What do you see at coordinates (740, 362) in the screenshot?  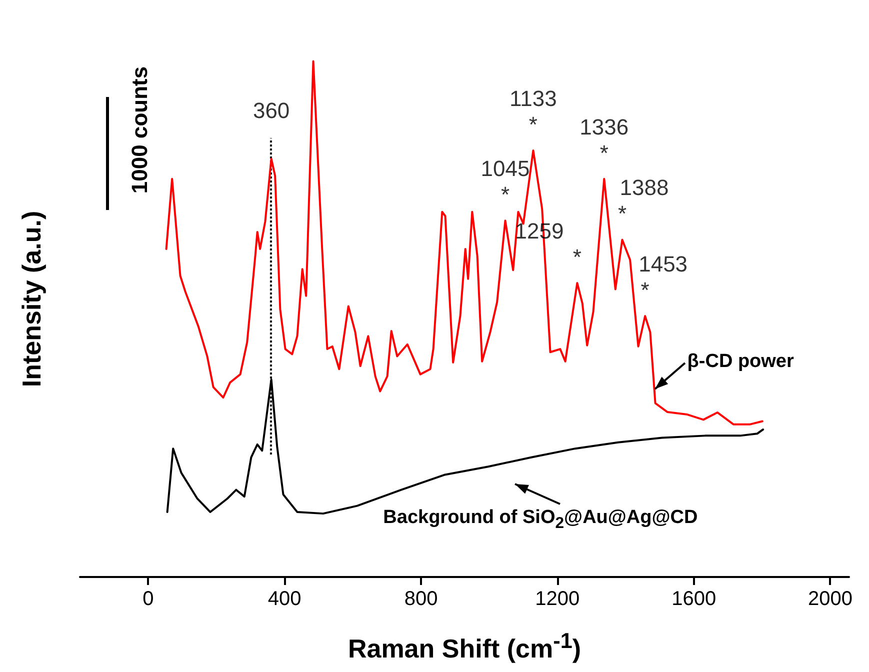 I see `series-label: β-CD power` at bounding box center [740, 362].